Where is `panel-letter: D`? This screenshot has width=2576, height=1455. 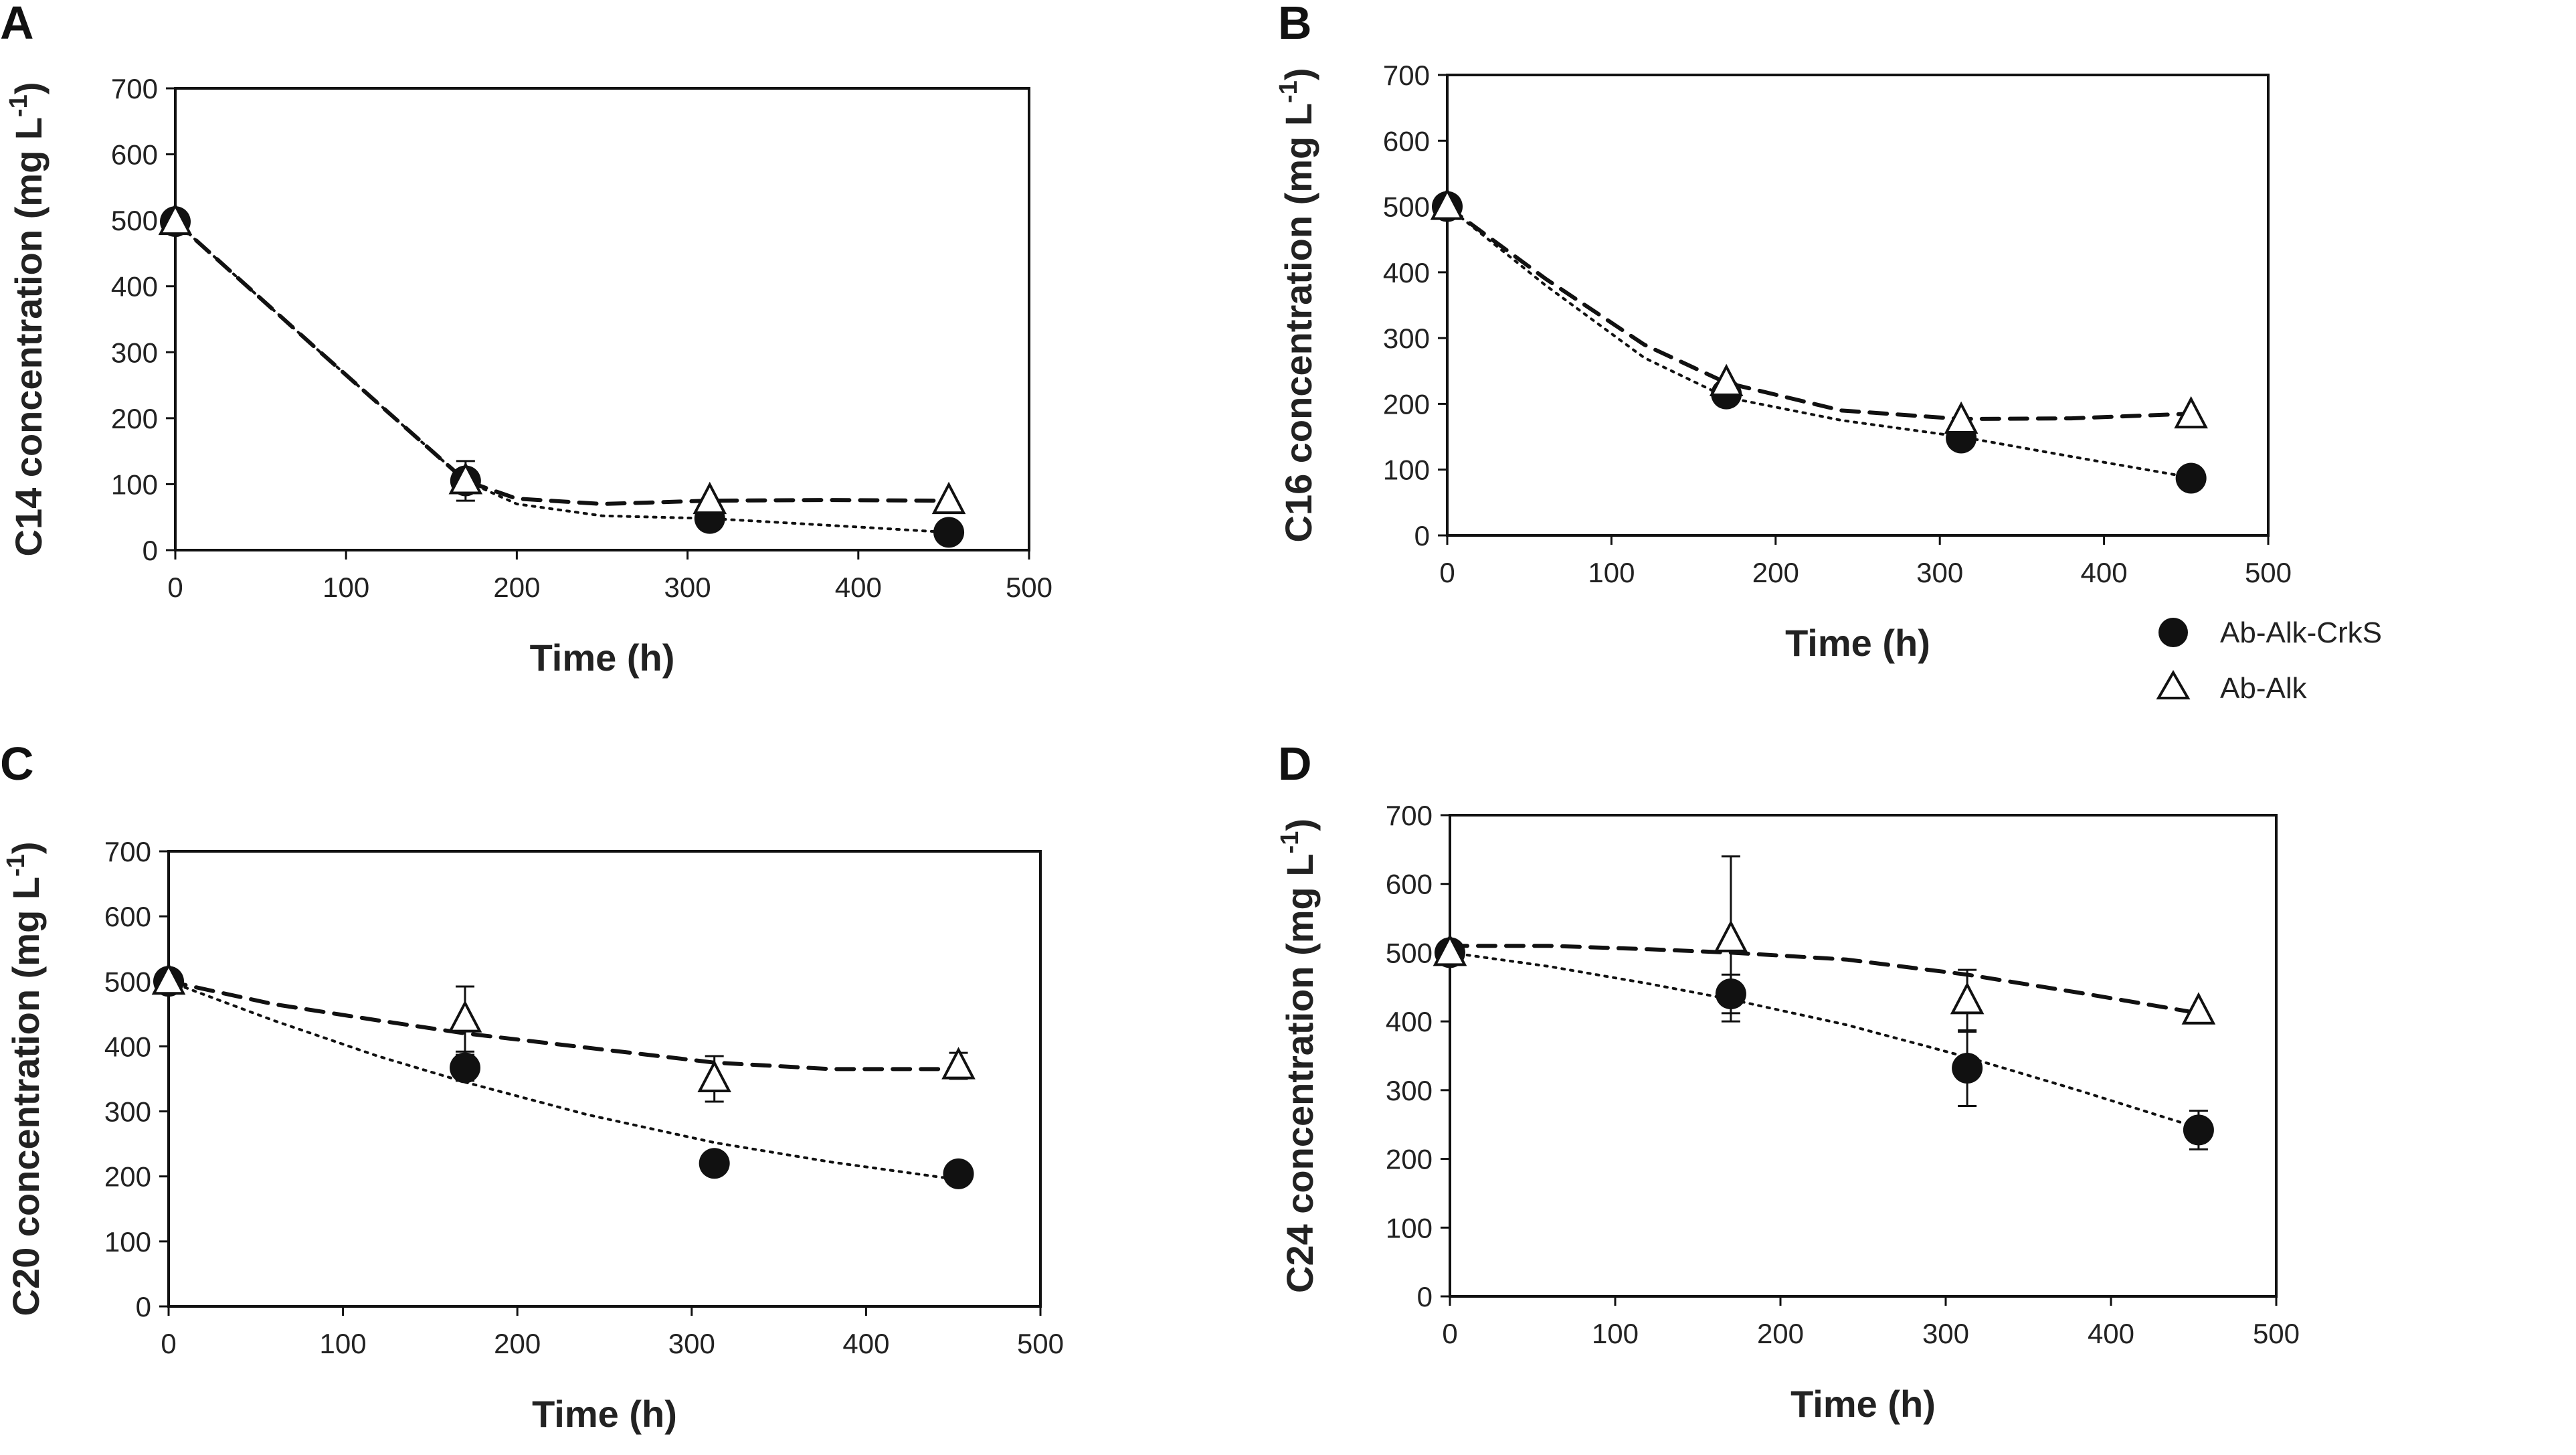
panel-letter: D is located at coordinates (1295, 764).